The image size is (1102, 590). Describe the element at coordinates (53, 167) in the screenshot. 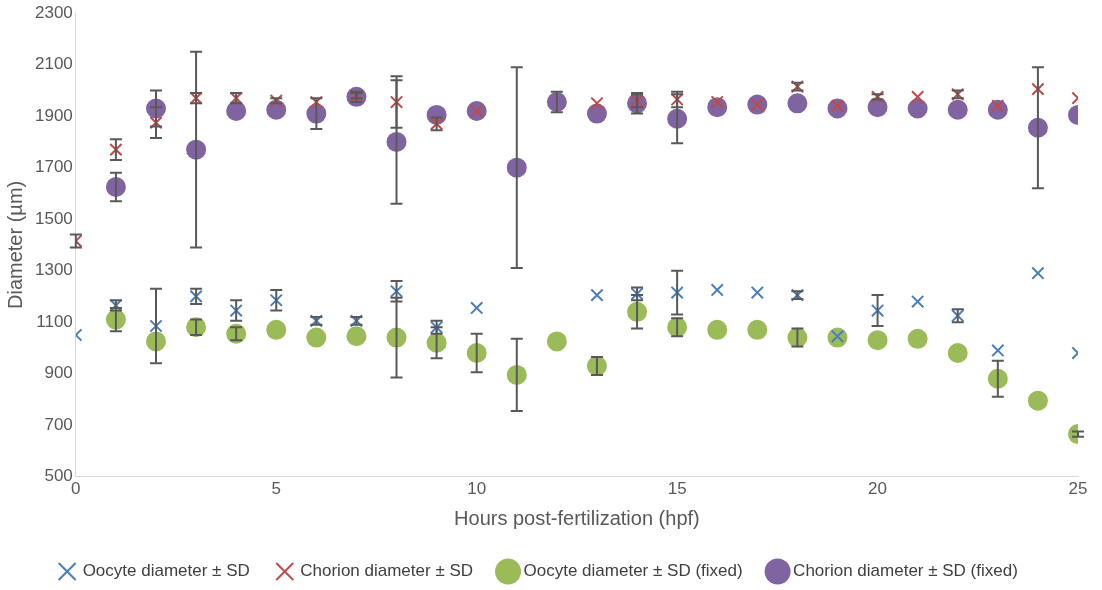

I see `y-tick-label: 1700` at that location.